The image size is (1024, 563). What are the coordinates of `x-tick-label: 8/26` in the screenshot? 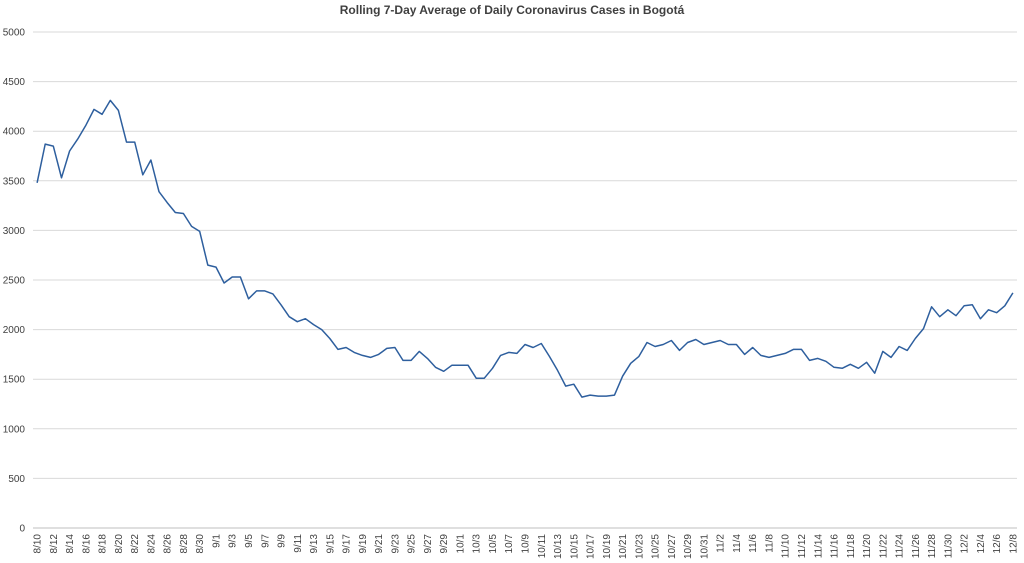 It's located at (168, 544).